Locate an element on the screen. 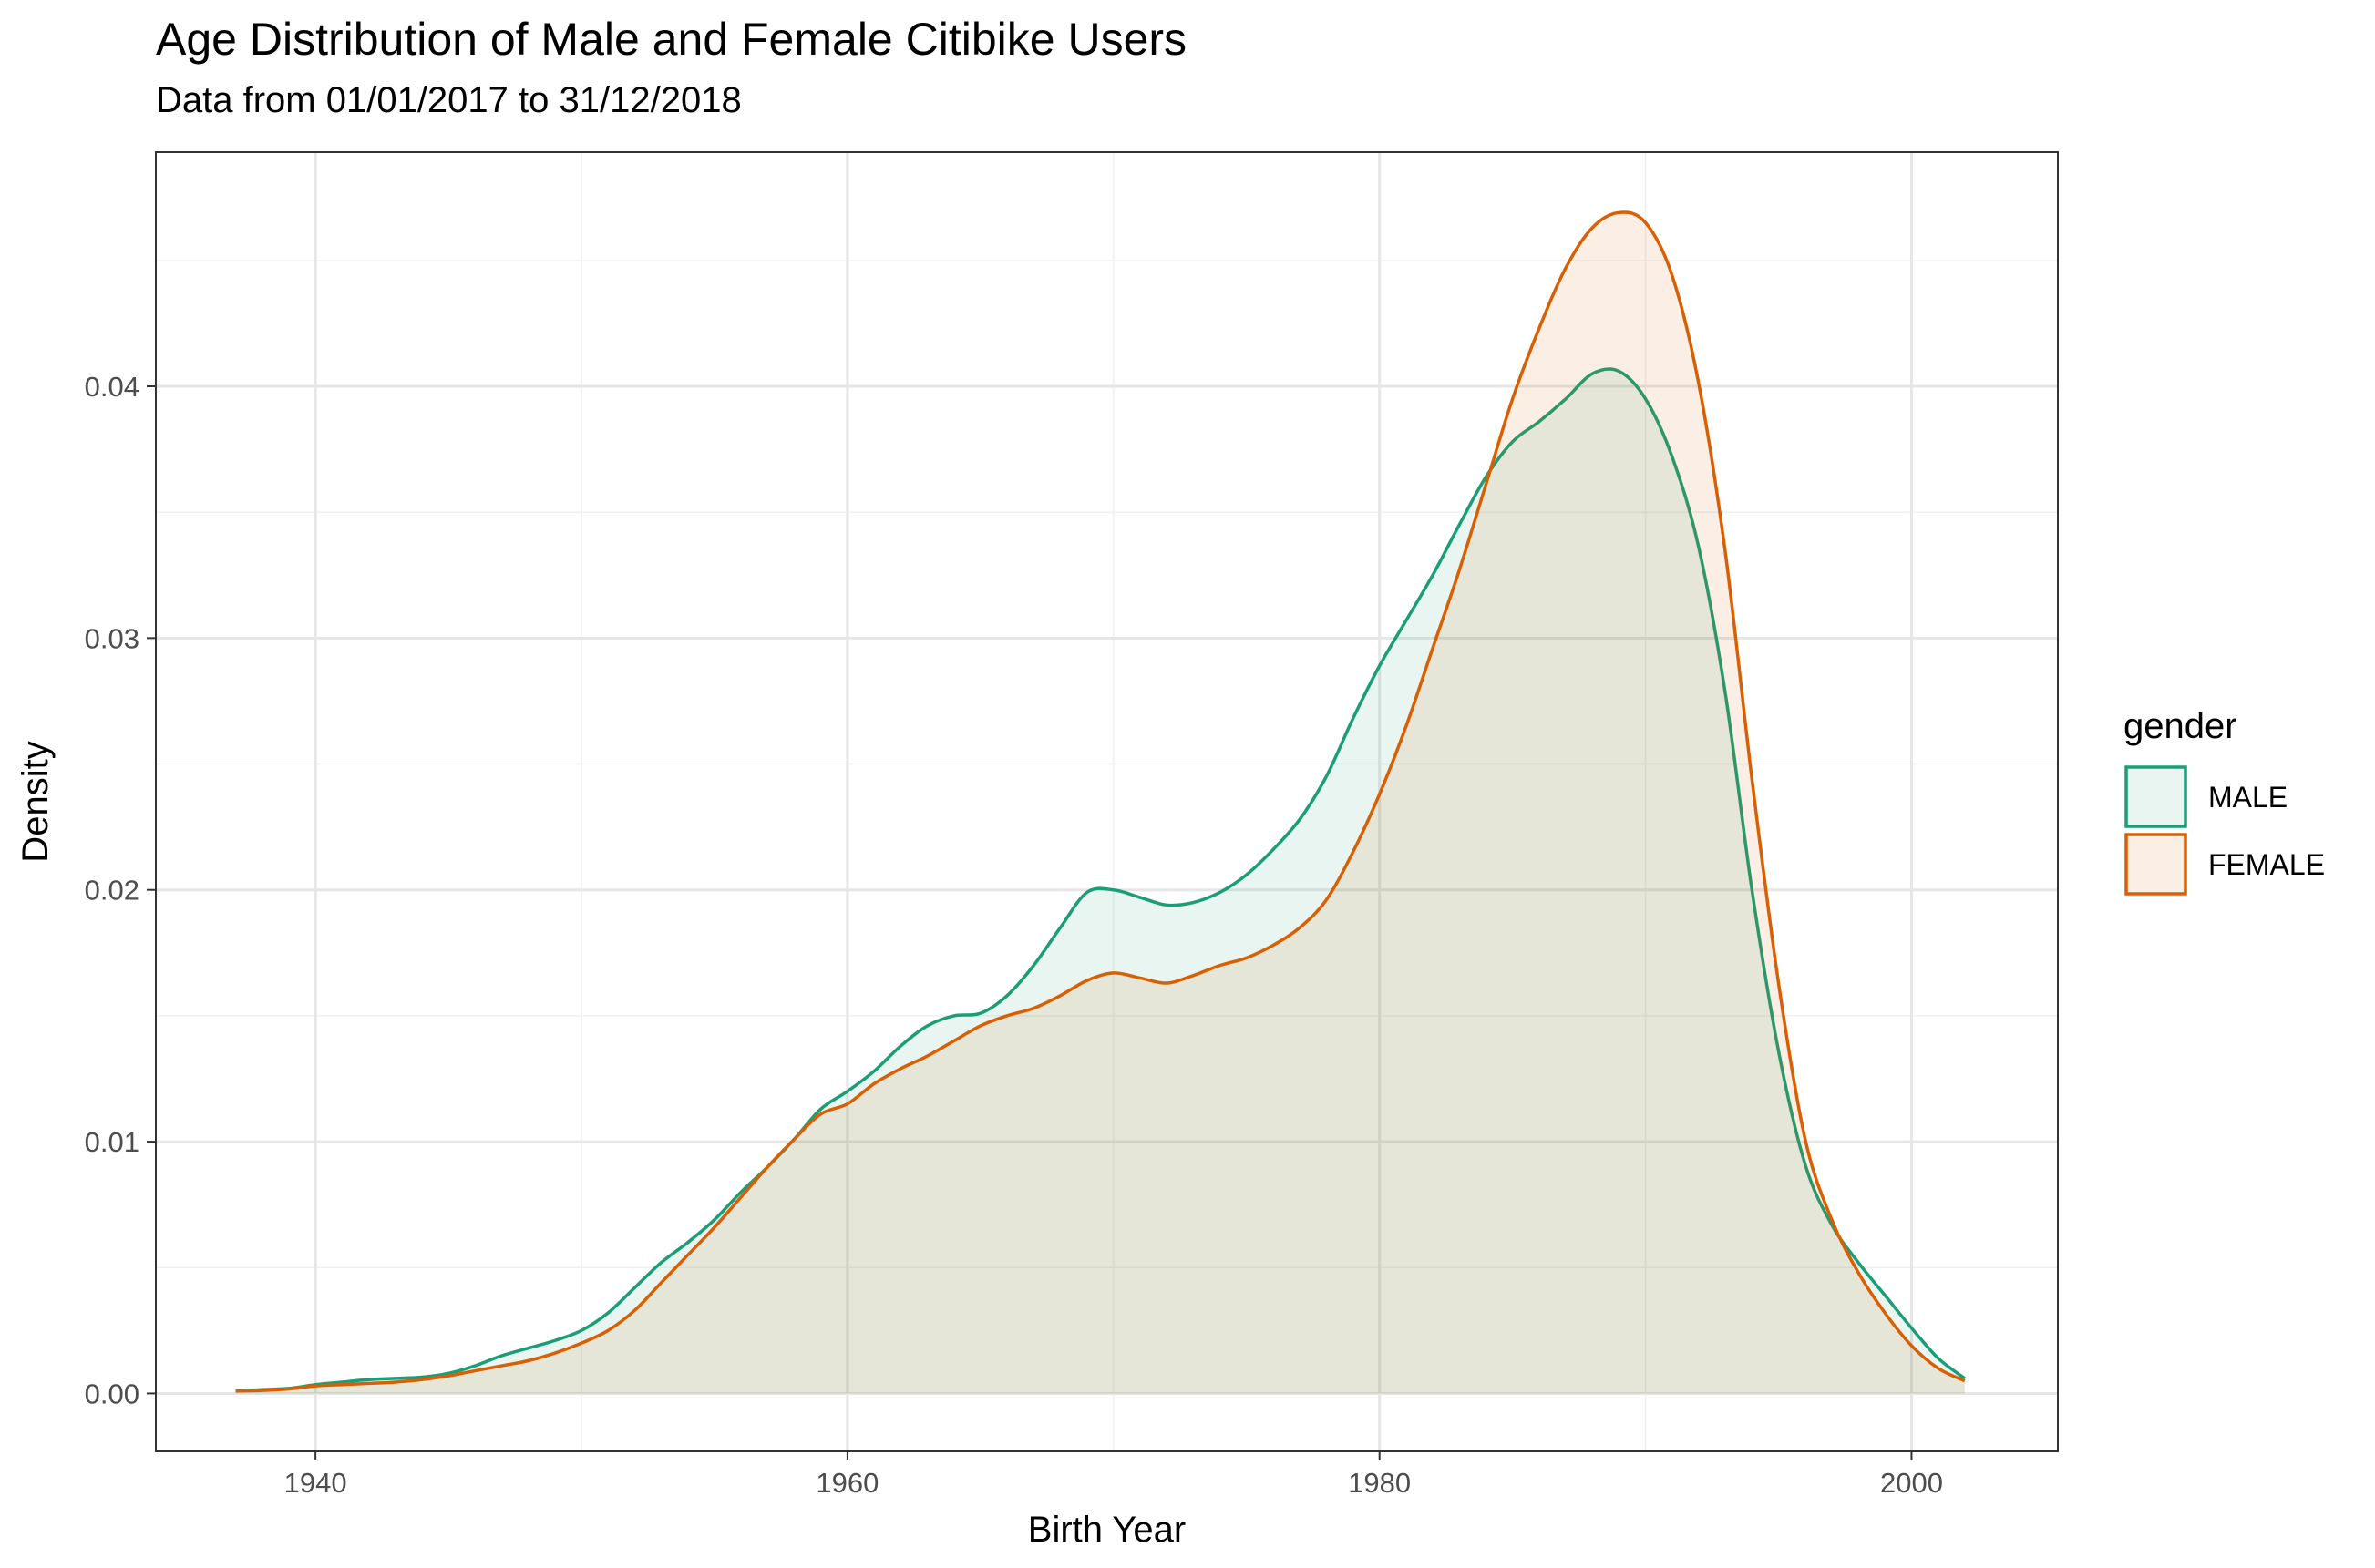 This screenshot has height=1568, width=2375. legend: gender MALE FEMALE is located at coordinates (2224, 801).